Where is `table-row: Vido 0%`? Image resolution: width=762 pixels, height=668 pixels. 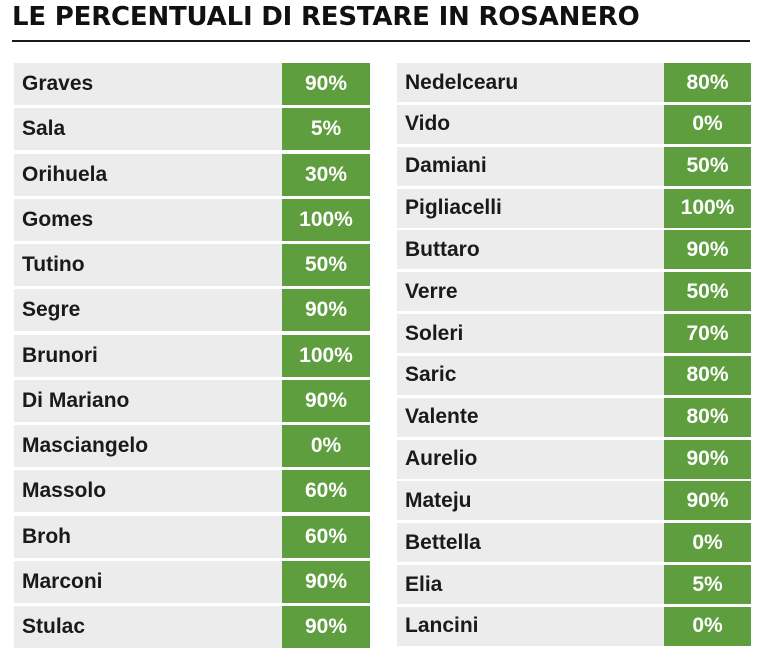
table-row: Vido 0% is located at coordinates (574, 124).